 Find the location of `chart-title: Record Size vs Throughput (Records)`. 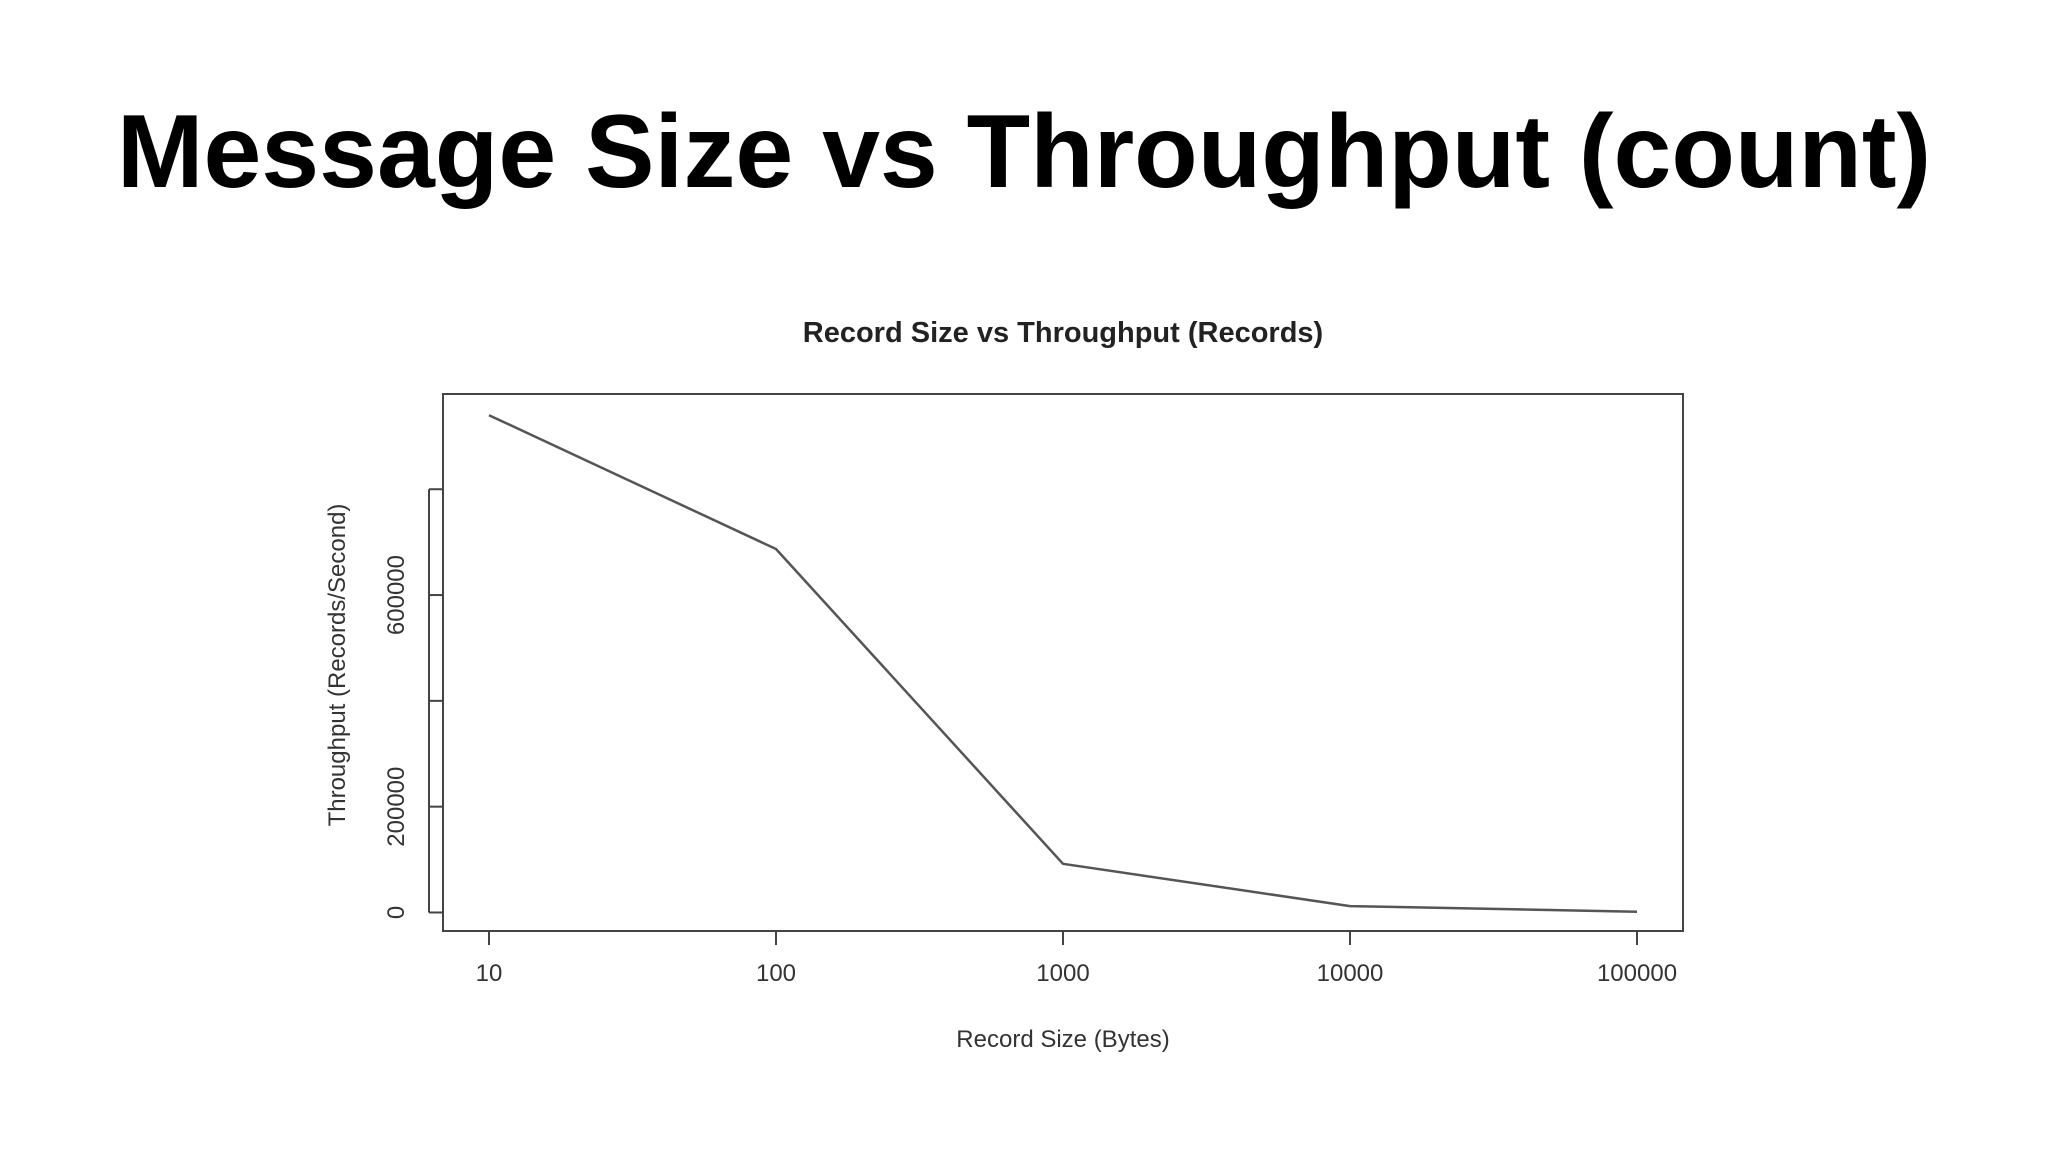

chart-title: Record Size vs Throughput (Records) is located at coordinates (1063, 333).